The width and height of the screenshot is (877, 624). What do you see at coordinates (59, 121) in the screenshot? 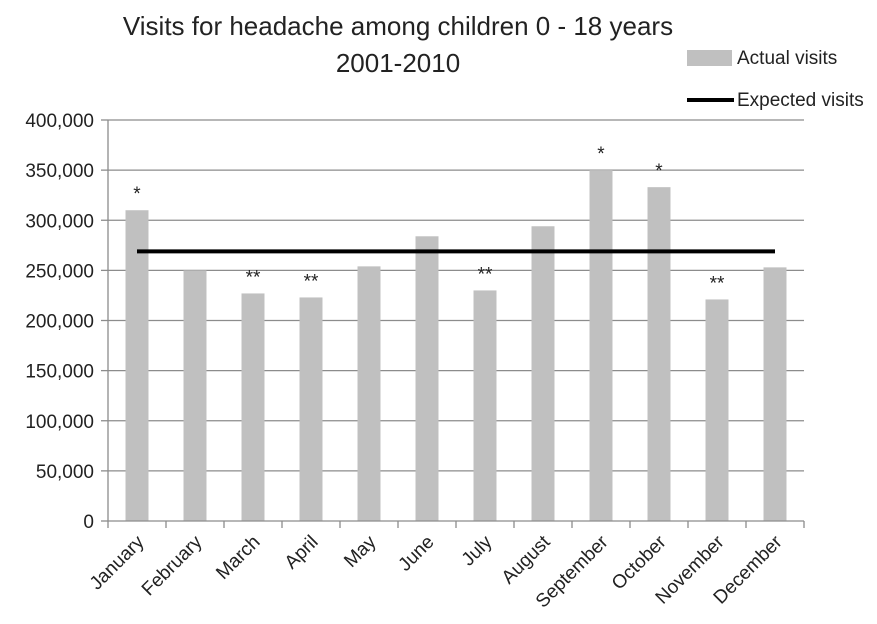
I see `y-axis-tick-label: 400,000` at bounding box center [59, 121].